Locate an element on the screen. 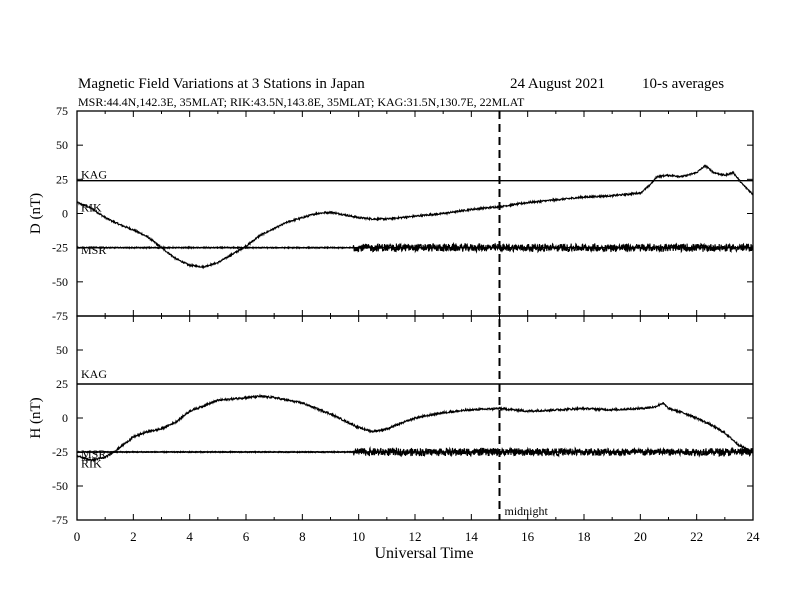 The height and width of the screenshot is (612, 792). x-tick-label: 12 is located at coordinates (415, 536).